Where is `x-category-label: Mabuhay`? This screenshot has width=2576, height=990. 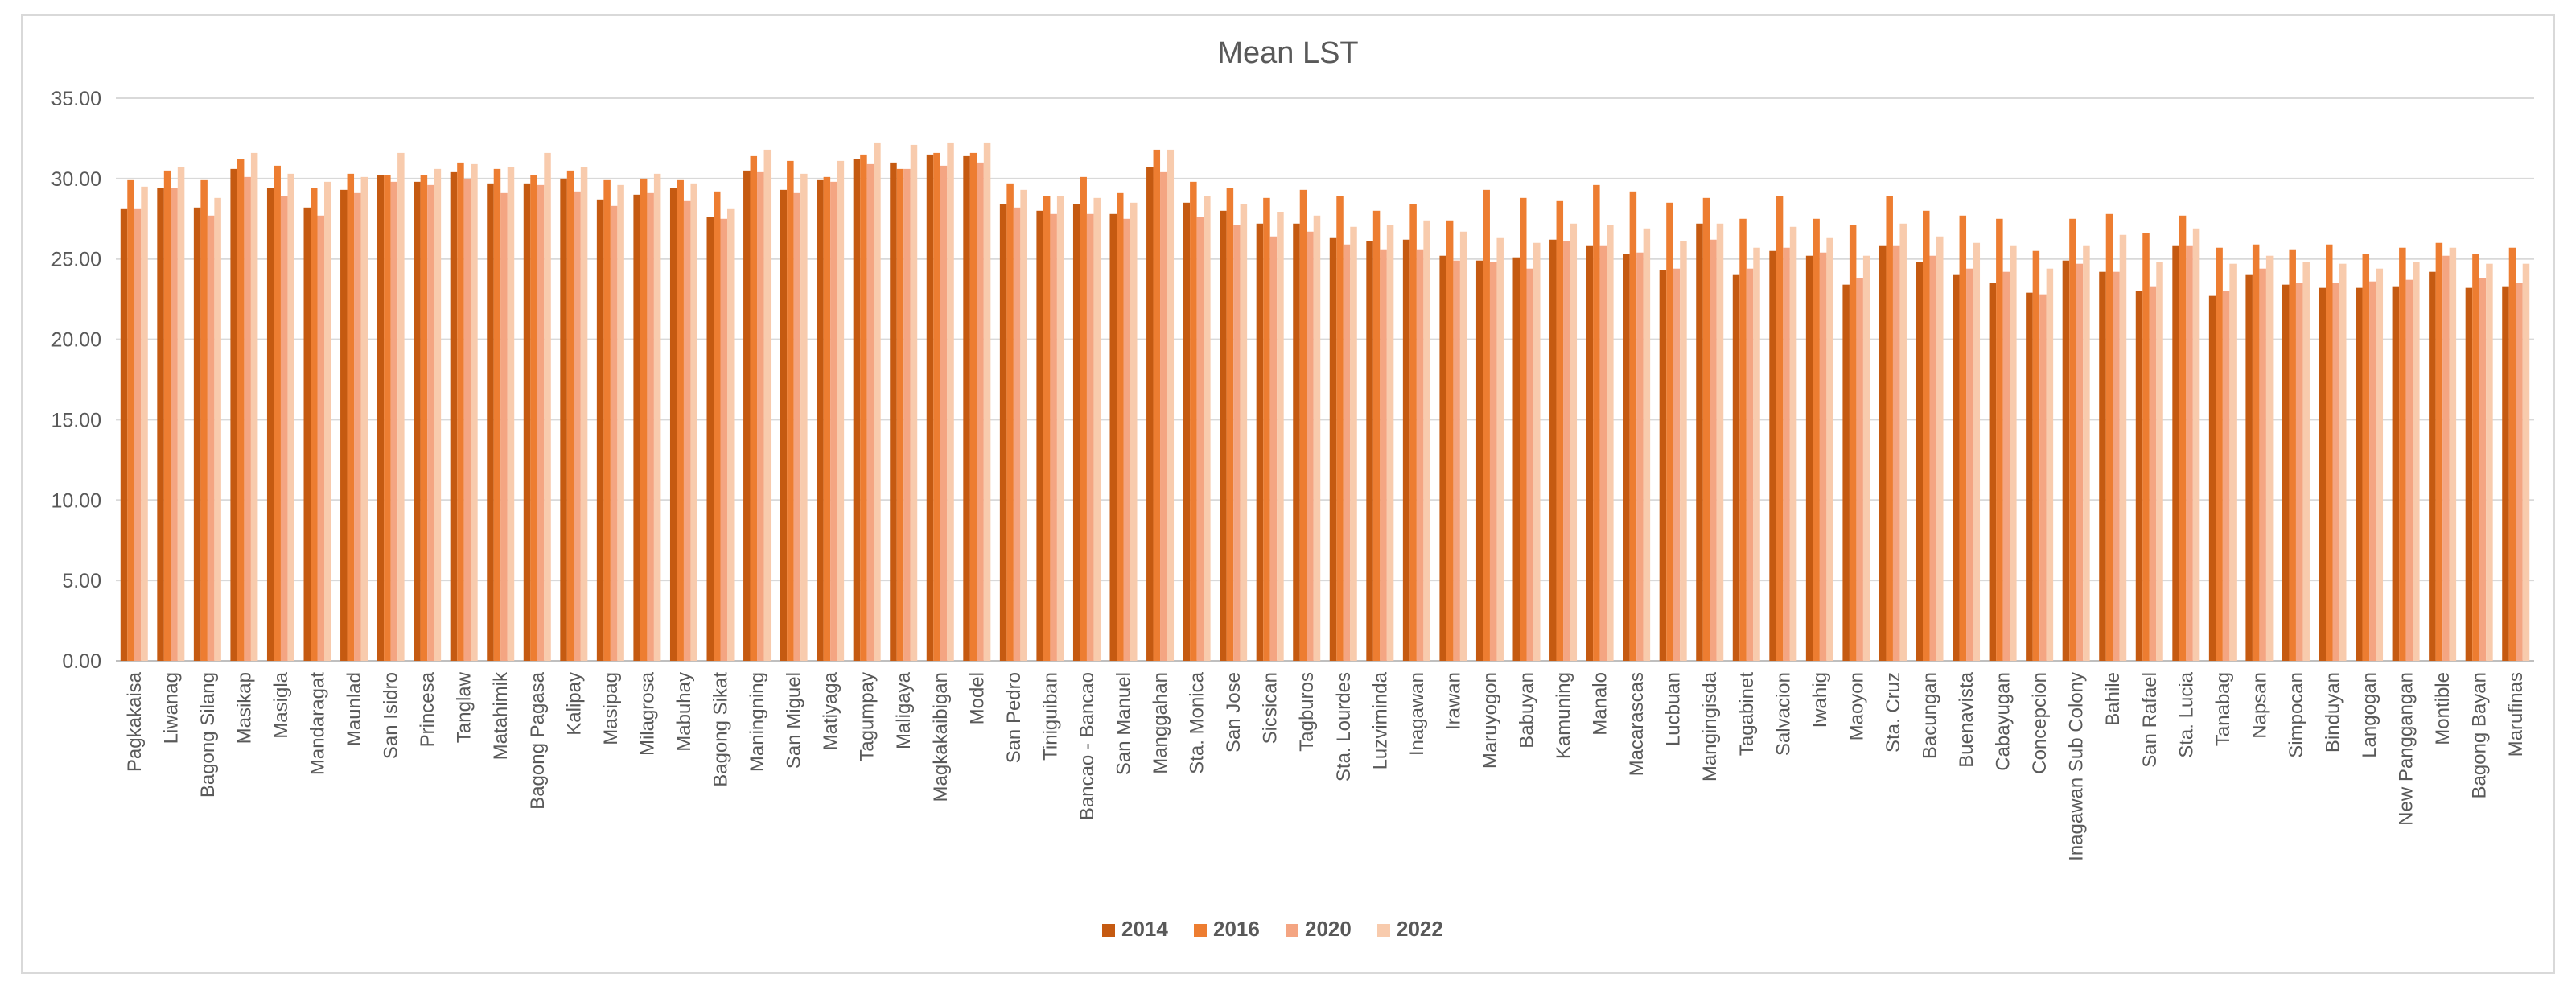 x-category-label: Mabuhay is located at coordinates (684, 712).